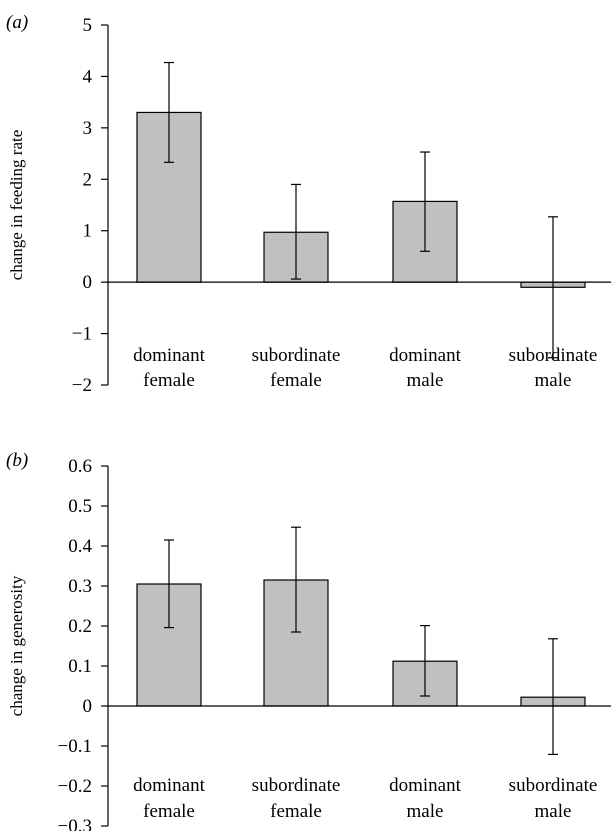 Image resolution: width=611 pixels, height=831 pixels. Describe the element at coordinates (88, 179) in the screenshot. I see `y-tick-label: 2` at that location.